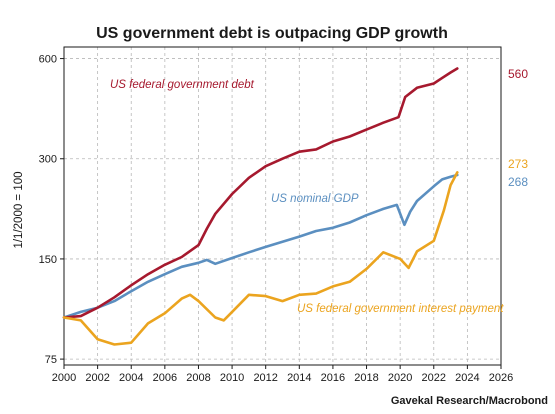  Describe the element at coordinates (518, 74) in the screenshot. I see `end-value-label: 560` at that location.